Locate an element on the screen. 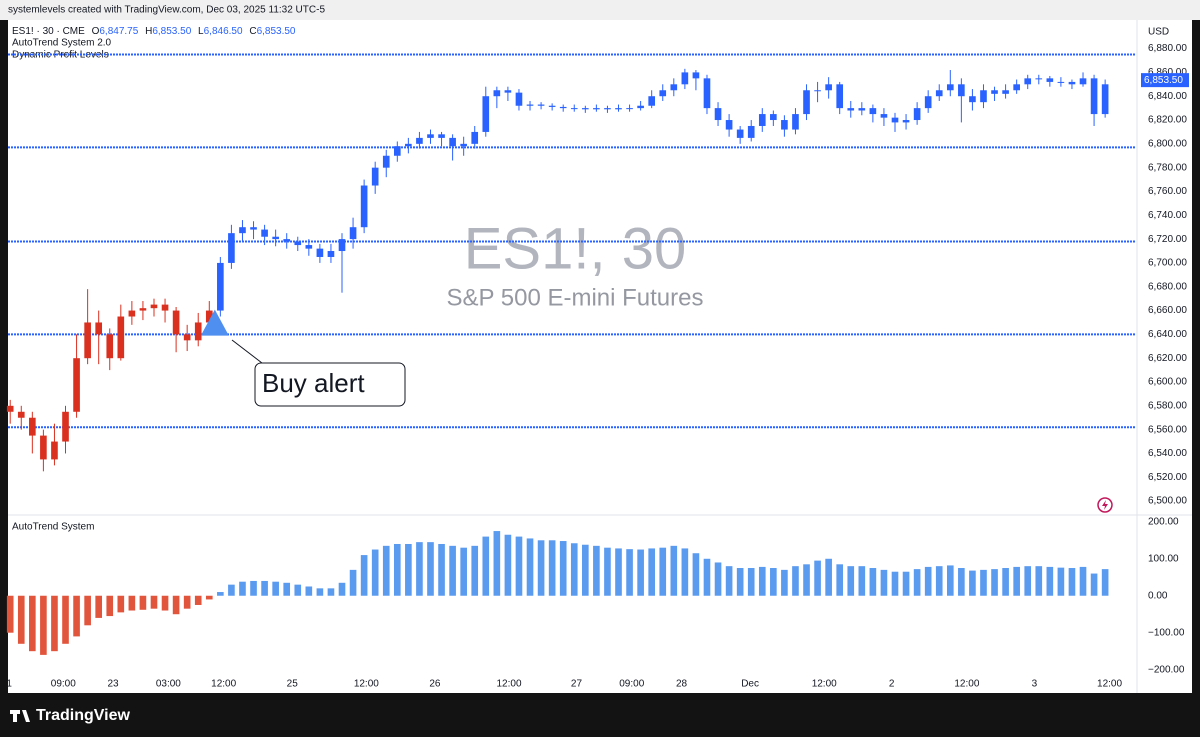  y-tick-label: 6,880.00 is located at coordinates (1167, 48).